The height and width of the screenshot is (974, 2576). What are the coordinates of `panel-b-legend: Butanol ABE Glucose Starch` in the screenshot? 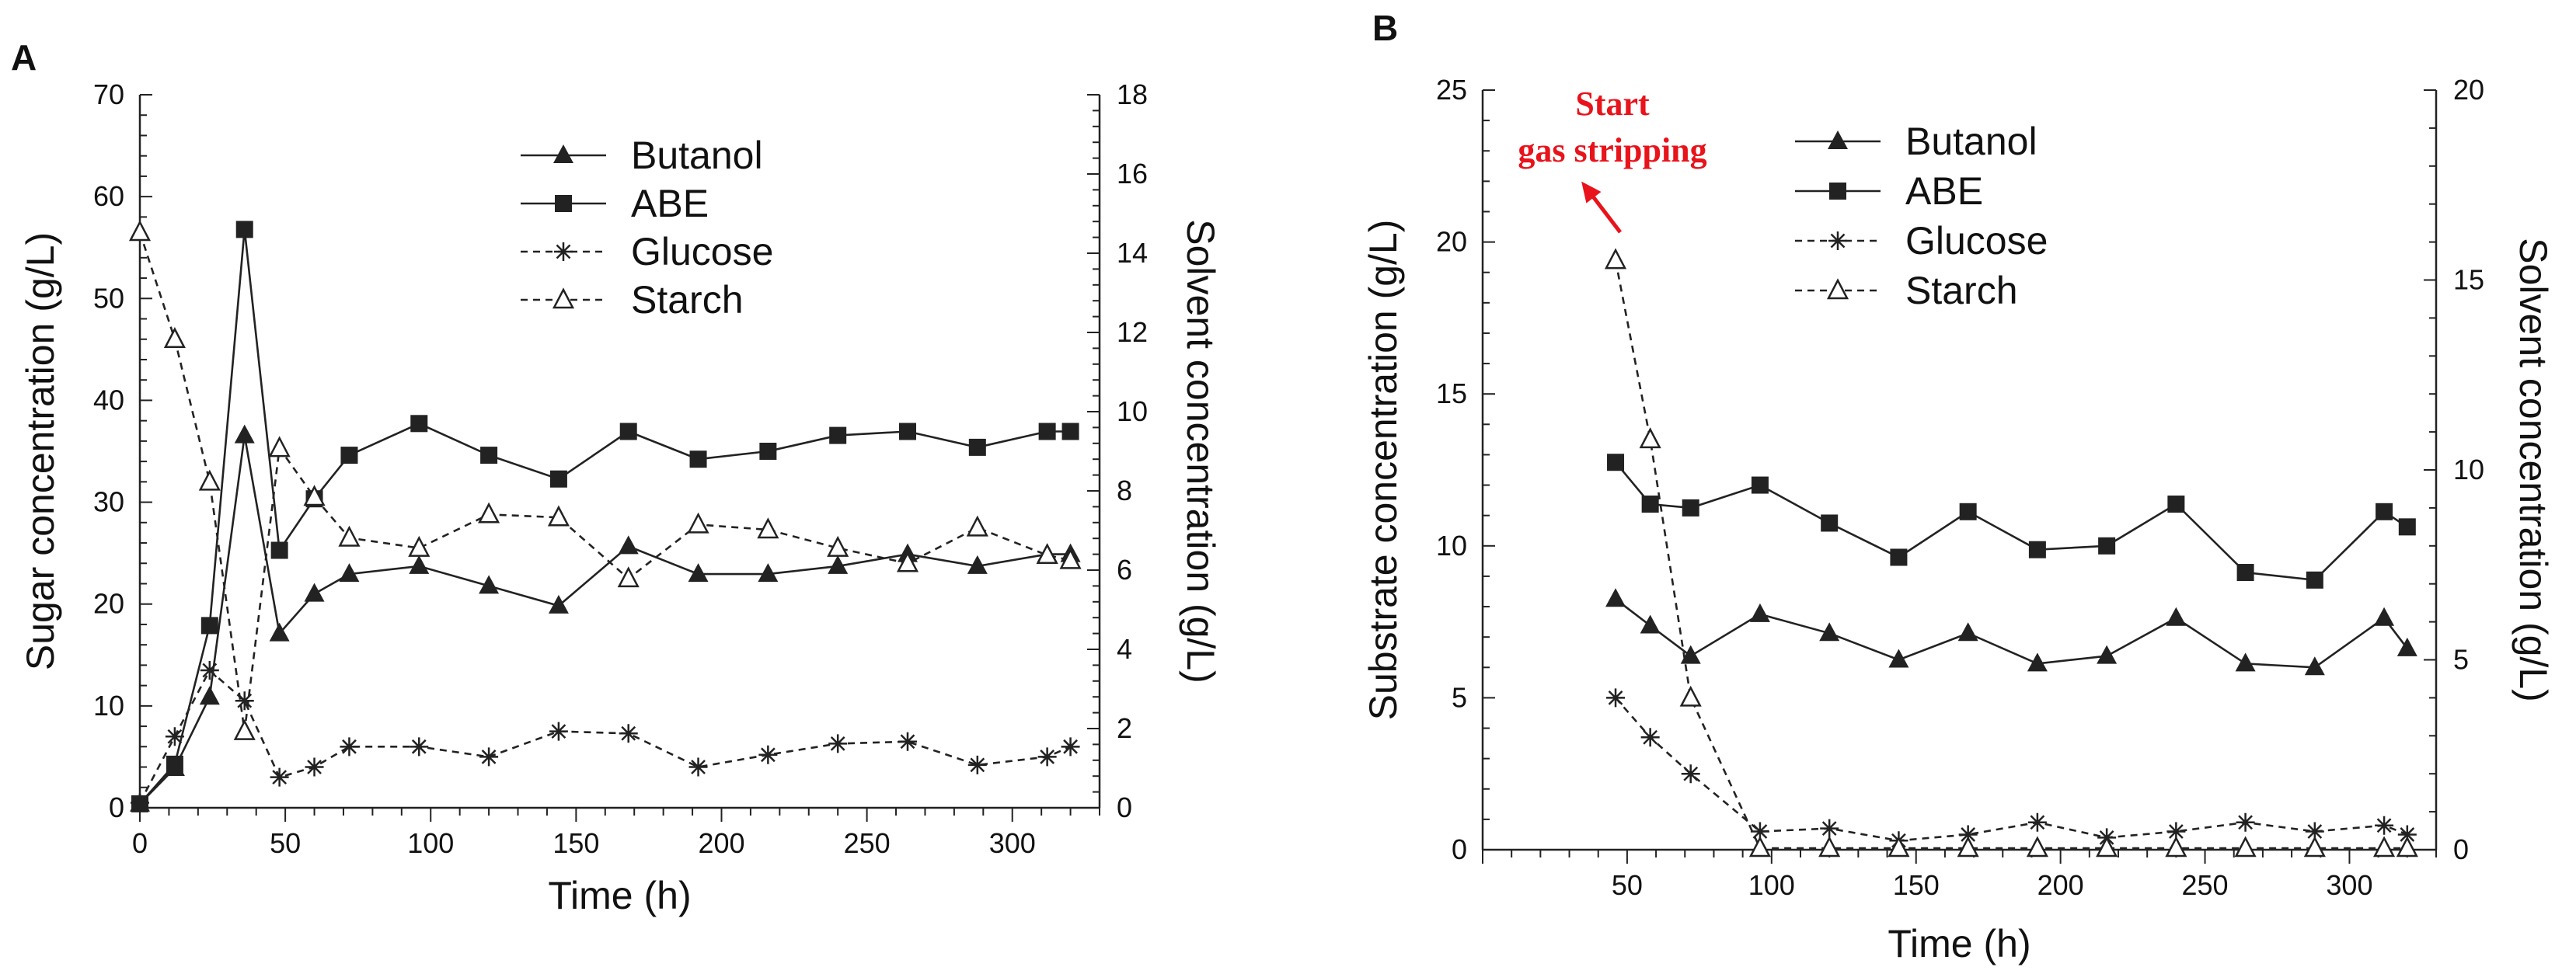 It's located at (1921, 216).